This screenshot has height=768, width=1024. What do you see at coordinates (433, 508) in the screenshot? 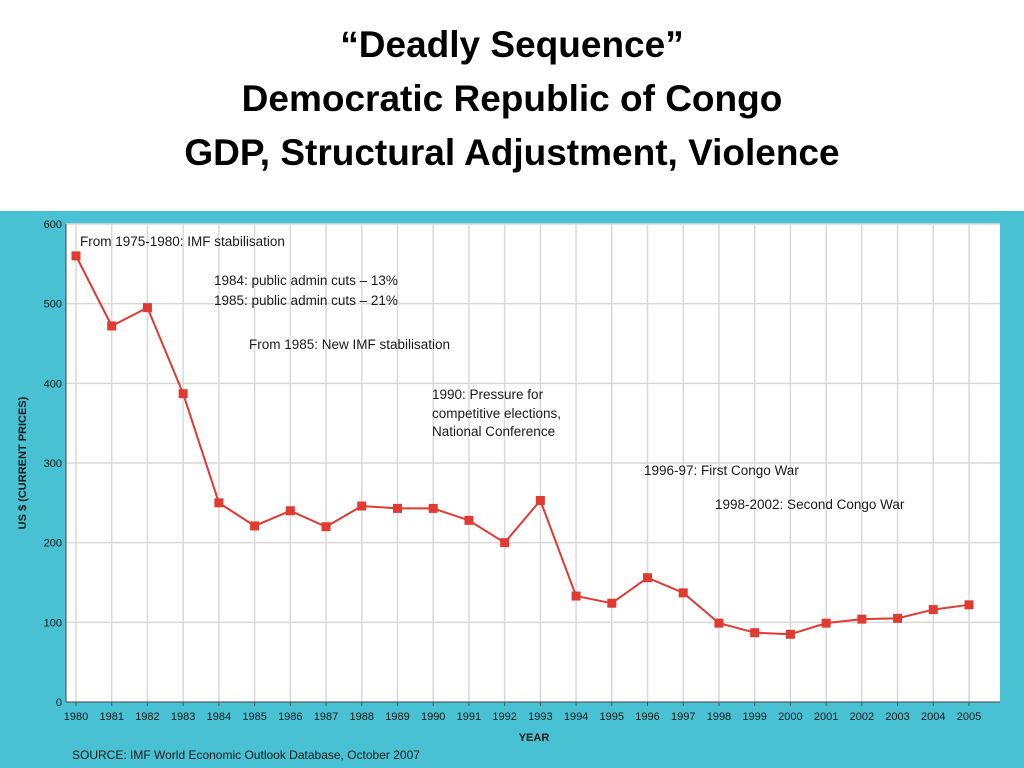
I see `data-point-1990` at bounding box center [433, 508].